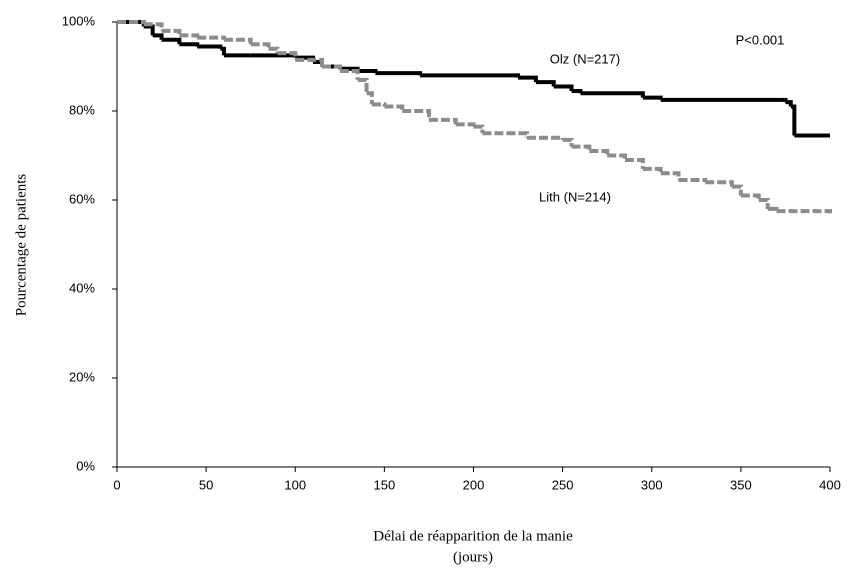 This screenshot has height=575, width=856. I want to click on series-label: Lith (N=214), so click(575, 196).